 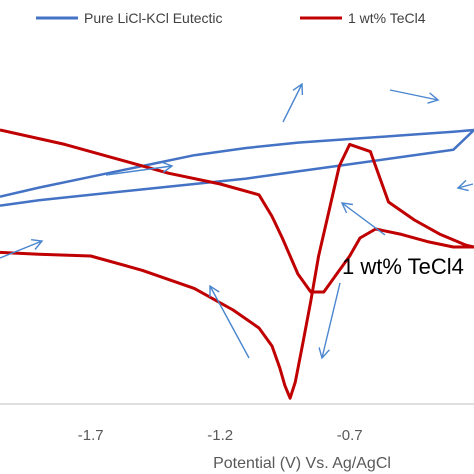 What do you see at coordinates (350, 435) in the screenshot?
I see `x-tick-label: -0.7` at bounding box center [350, 435].